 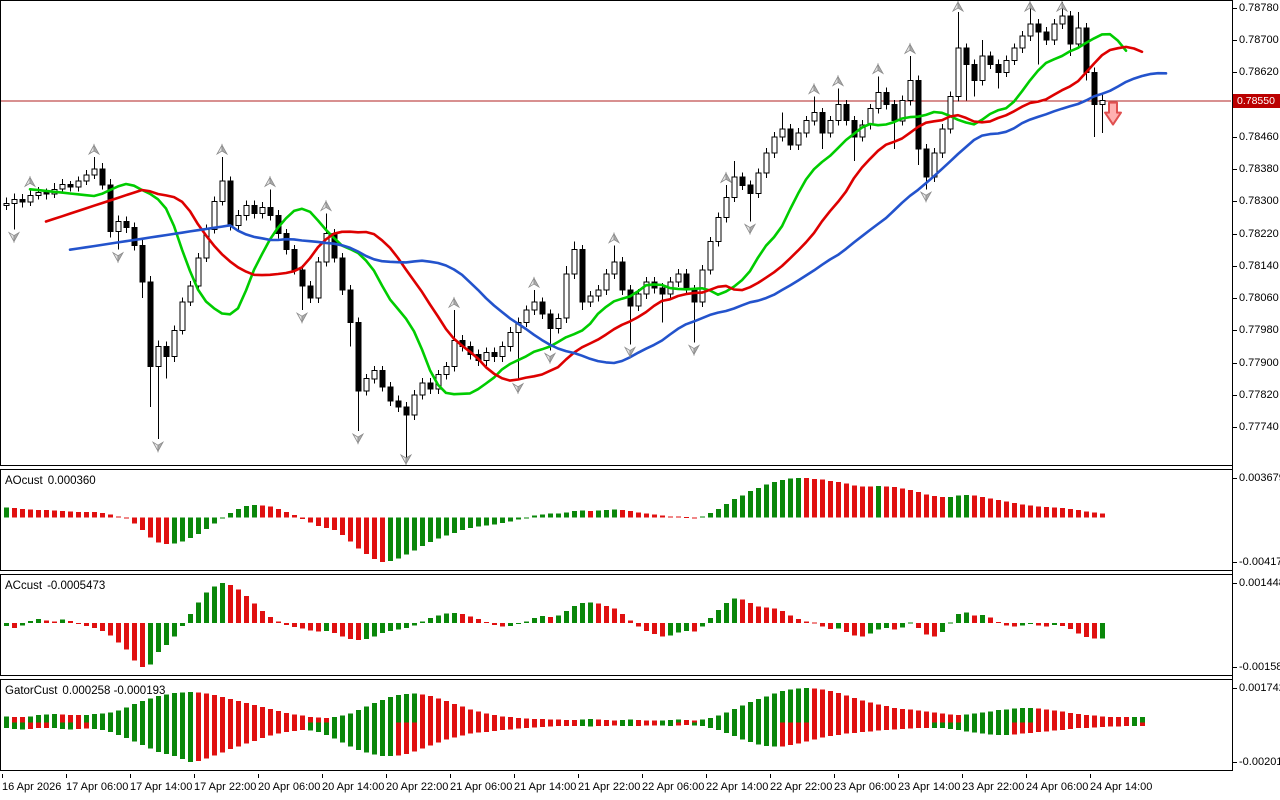 I want to click on ao-bars, so click(x=554, y=520).